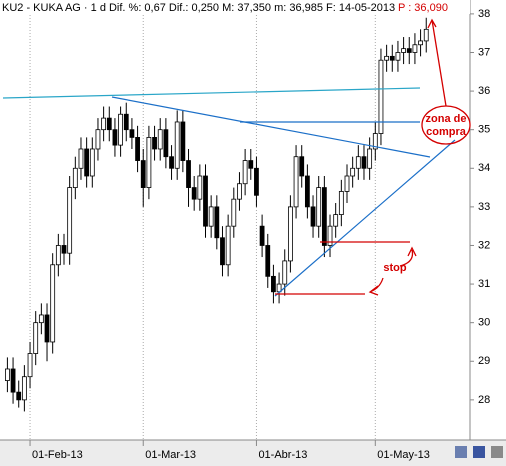 The width and height of the screenshot is (506, 466). I want to click on annotation: stop, so click(395, 268).